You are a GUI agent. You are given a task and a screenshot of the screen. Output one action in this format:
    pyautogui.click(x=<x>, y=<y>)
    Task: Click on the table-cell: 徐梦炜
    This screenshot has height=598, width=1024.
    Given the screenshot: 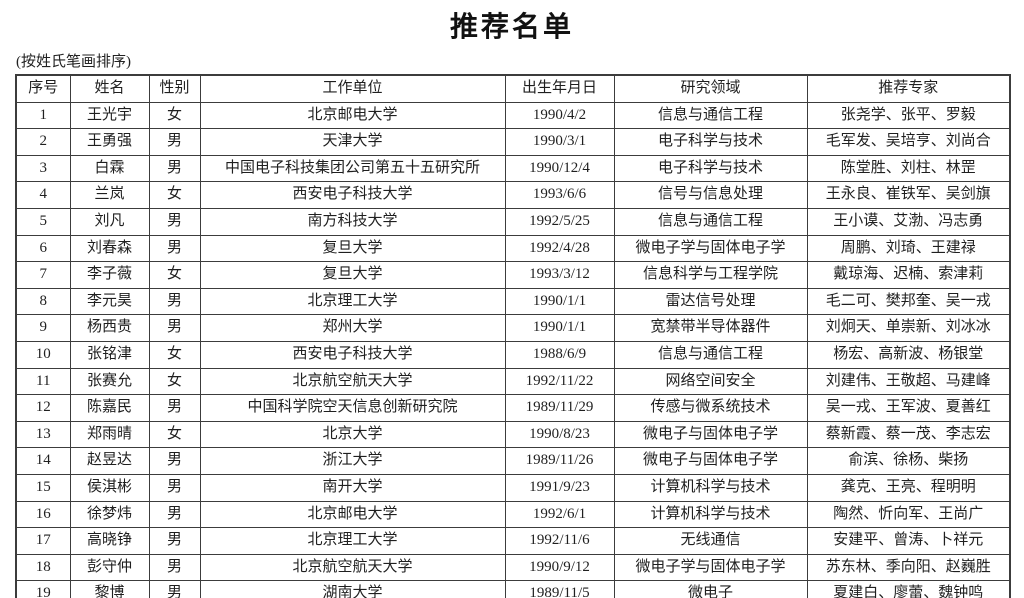 What is the action you would take?
    pyautogui.click(x=109, y=514)
    